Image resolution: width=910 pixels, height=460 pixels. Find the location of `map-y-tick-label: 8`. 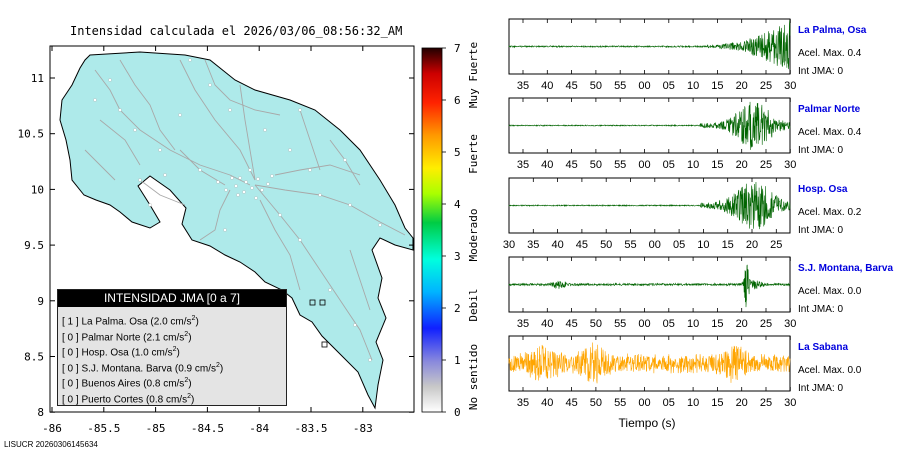

map-y-tick-label: 8 is located at coordinates (40, 412).